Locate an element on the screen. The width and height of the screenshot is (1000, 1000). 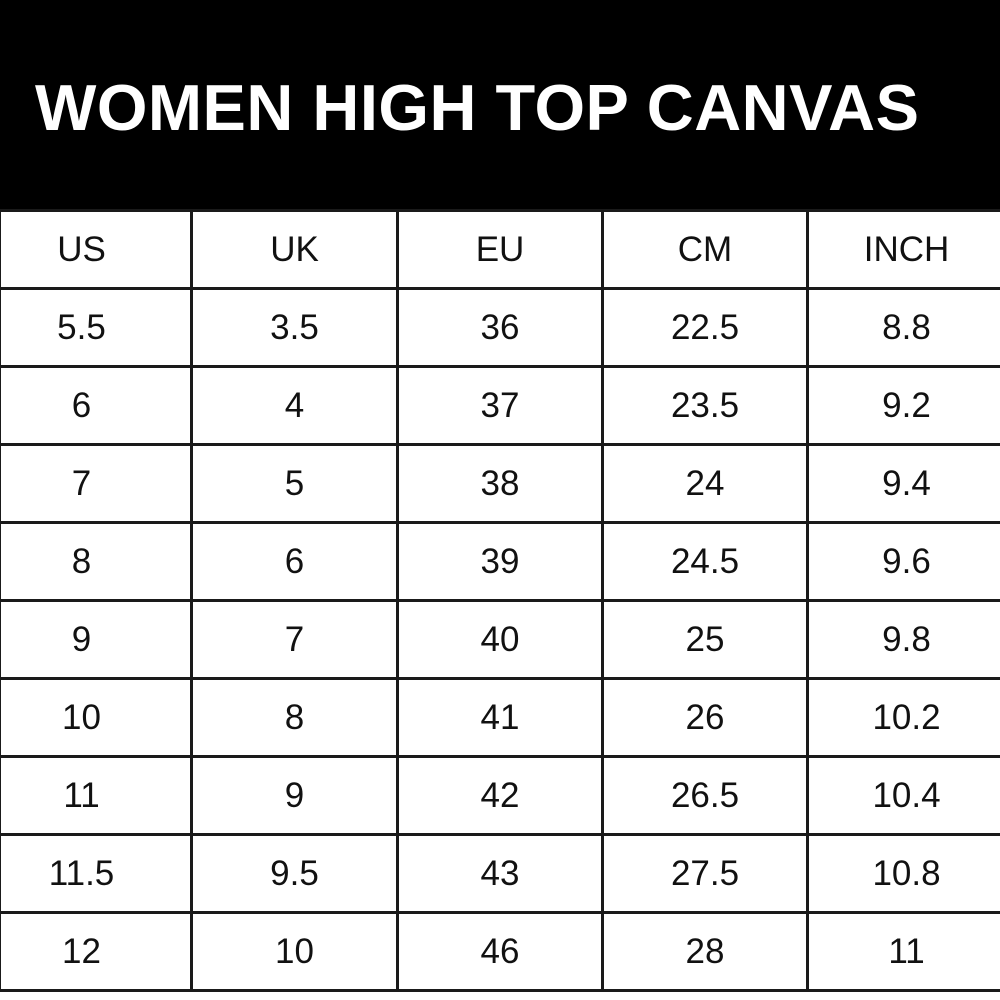
cell-us: 9 is located at coordinates (96, 639).